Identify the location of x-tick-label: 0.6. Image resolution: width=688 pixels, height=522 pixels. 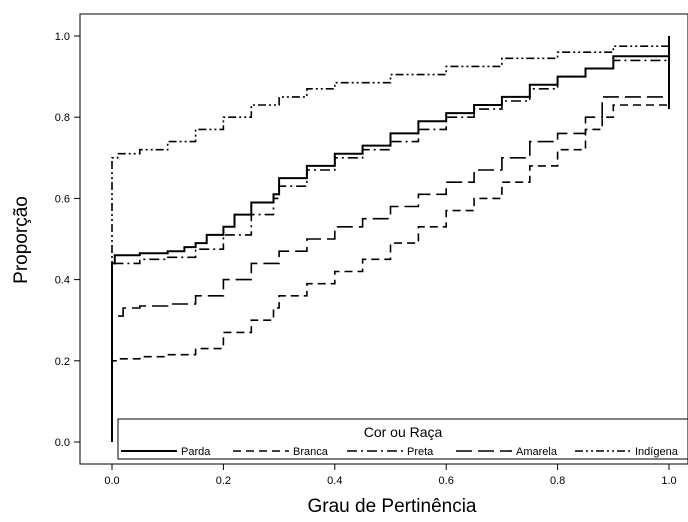
(446, 481).